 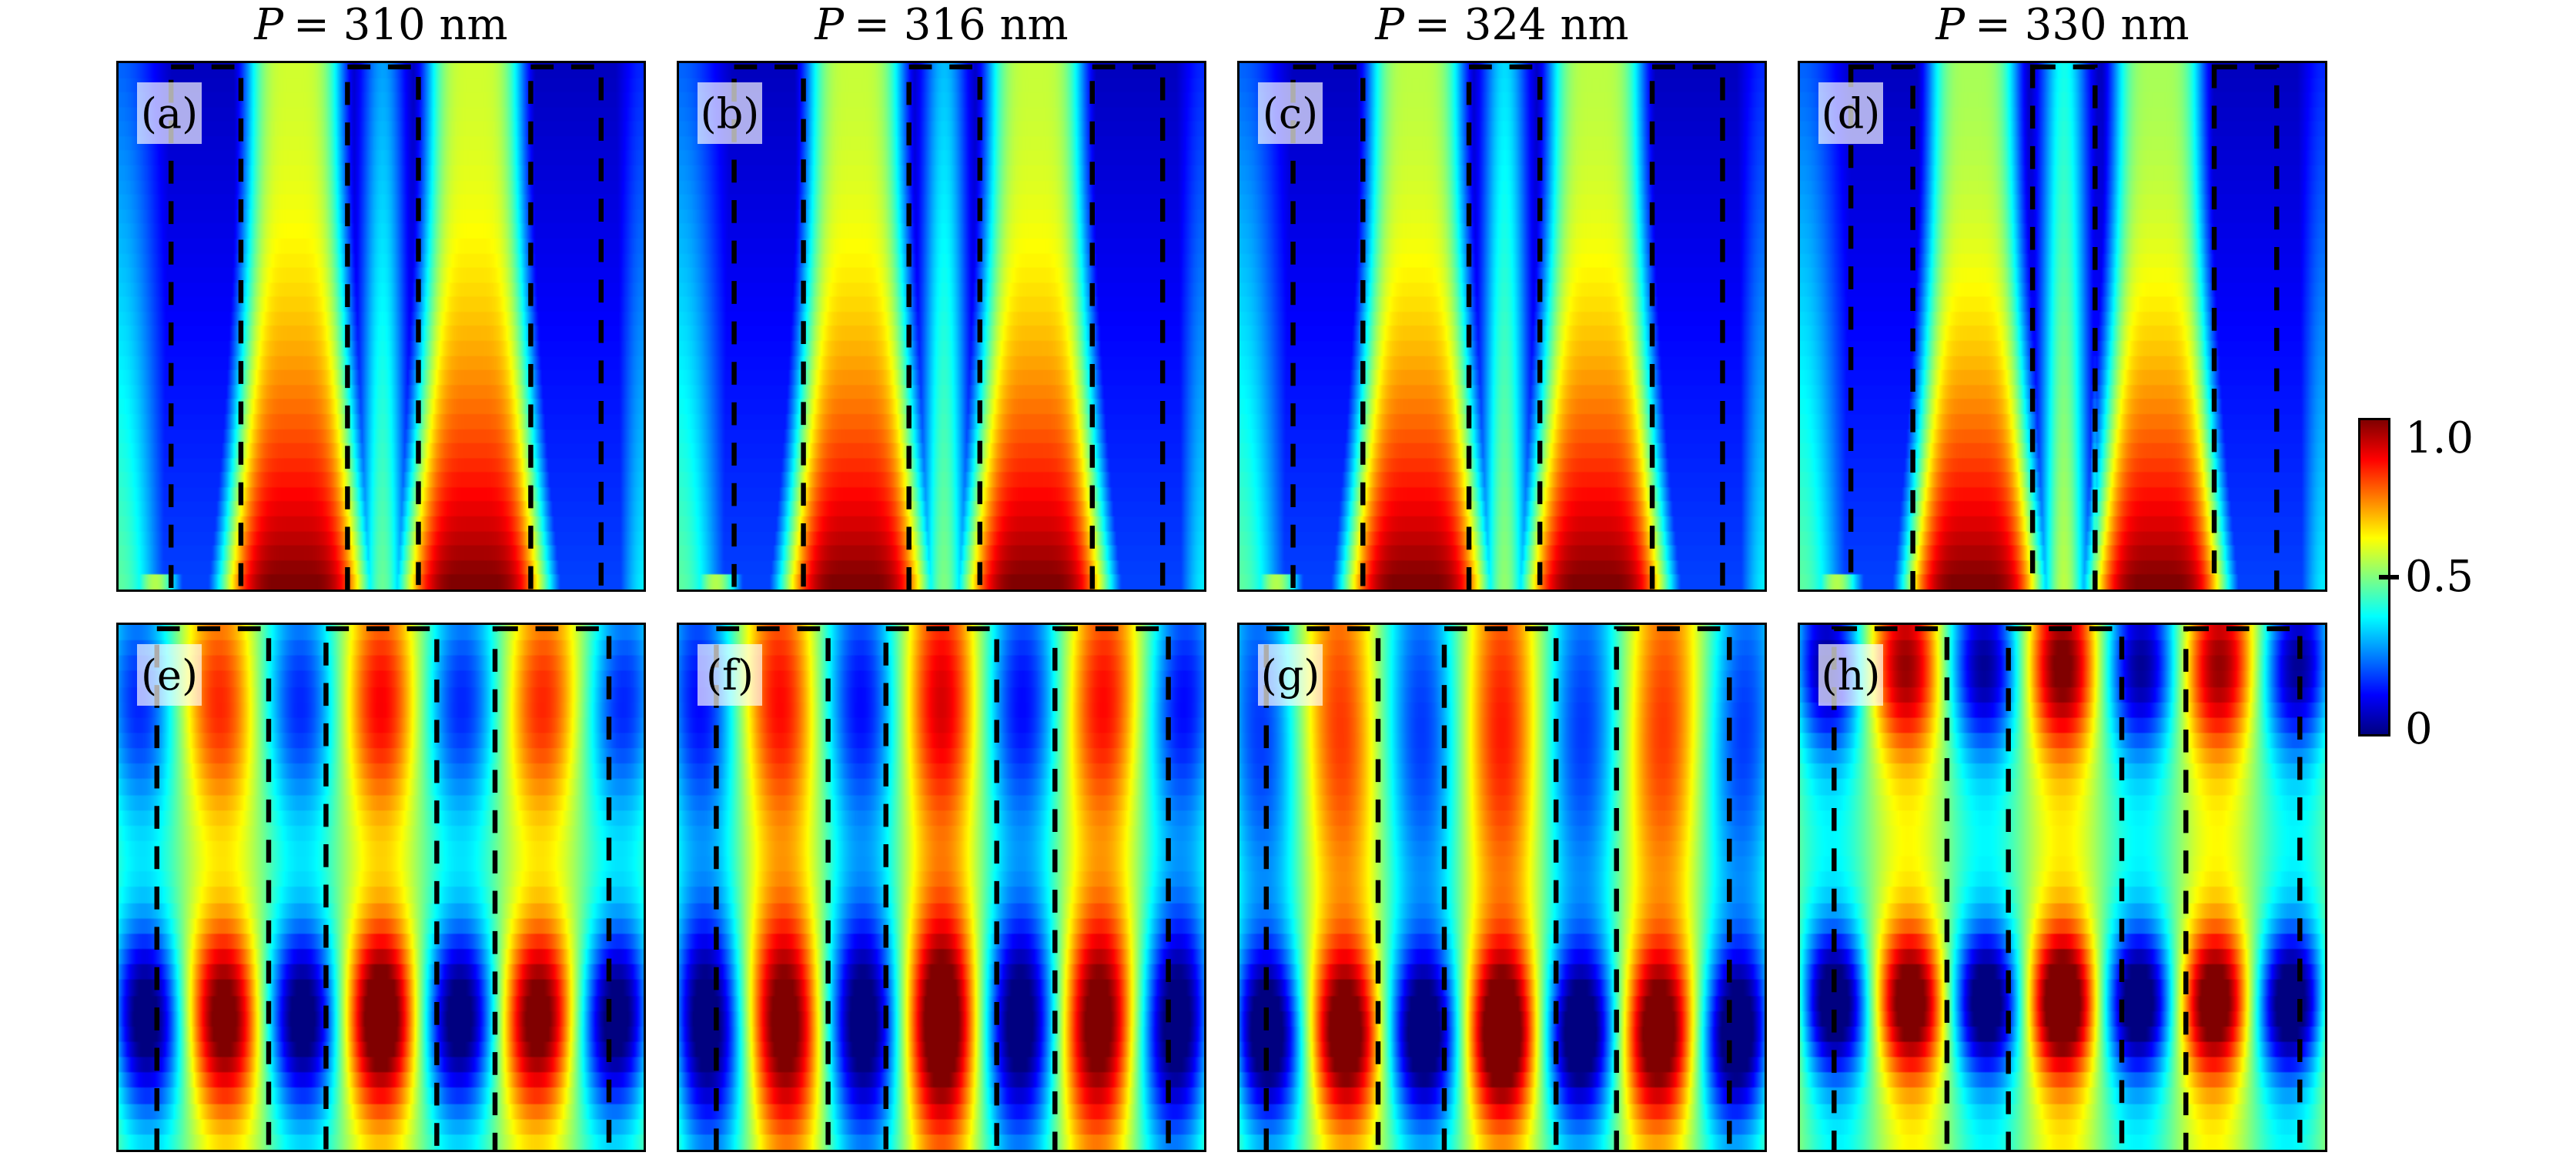 I want to click on colorbar-tick-label-1.0: 1.0, so click(x=2439, y=438).